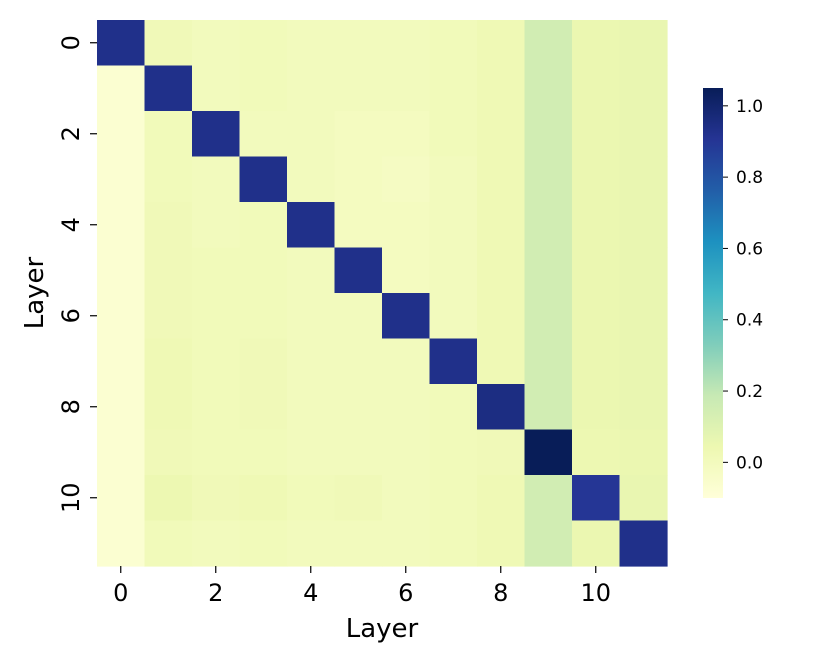 This screenshot has height=664, width=830. What do you see at coordinates (215, 593) in the screenshot?
I see `x-tick-label: 2` at bounding box center [215, 593].